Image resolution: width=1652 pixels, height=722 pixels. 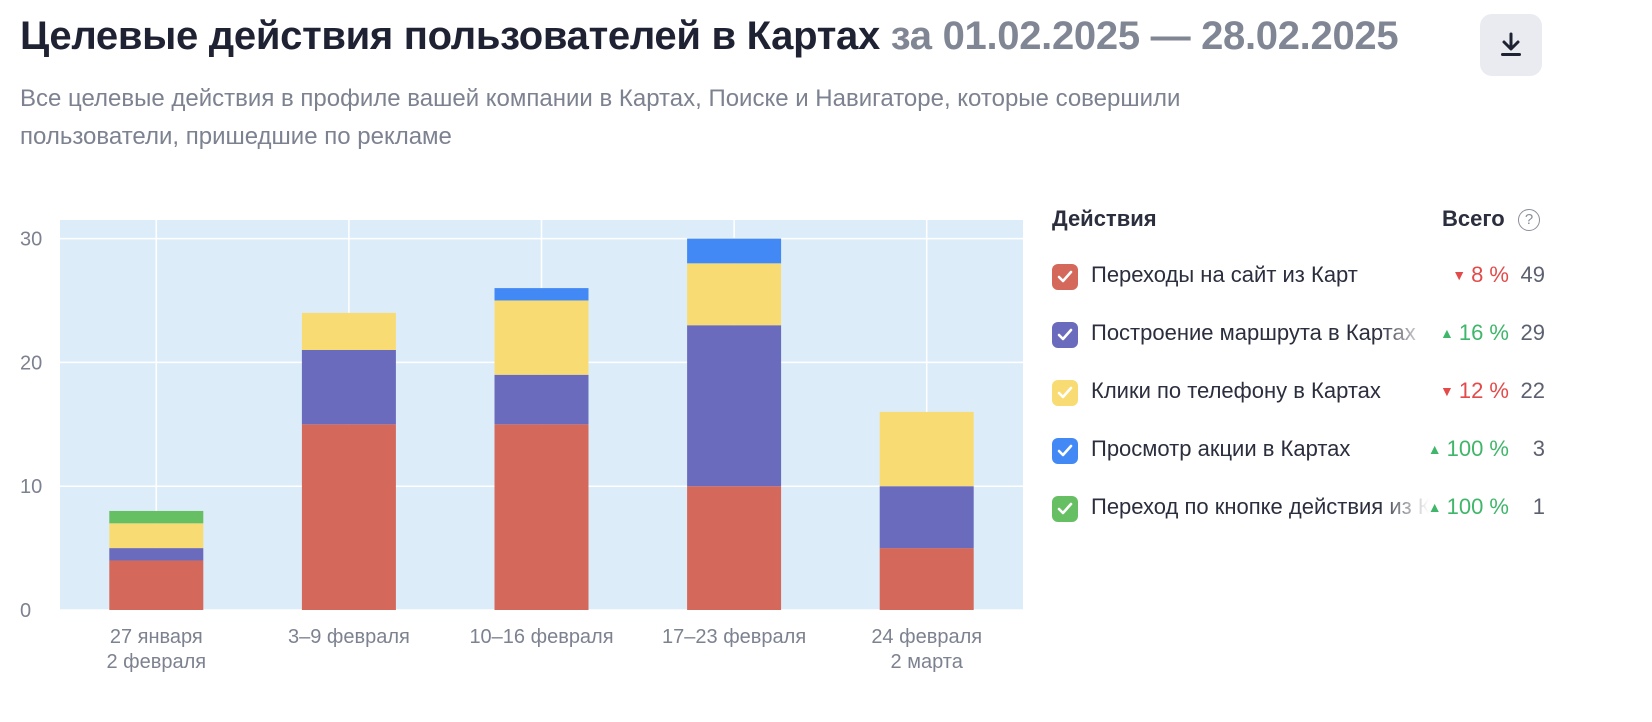 What do you see at coordinates (450, 36) in the screenshot?
I see `title-main: Целевые действия пользователей в Картах` at bounding box center [450, 36].